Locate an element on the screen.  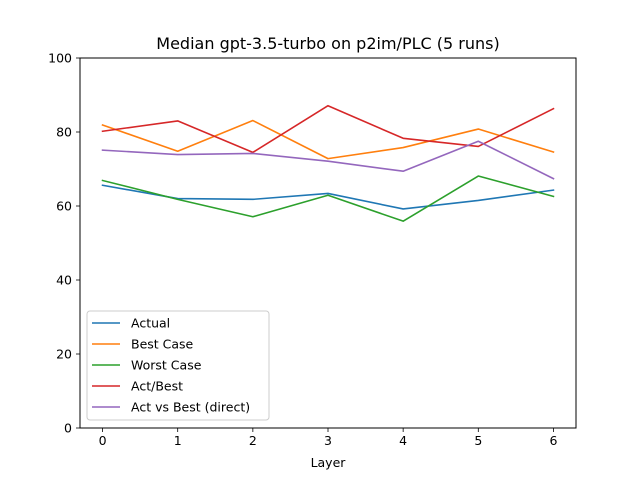
y-tick-label: 20 is located at coordinates (64, 354).